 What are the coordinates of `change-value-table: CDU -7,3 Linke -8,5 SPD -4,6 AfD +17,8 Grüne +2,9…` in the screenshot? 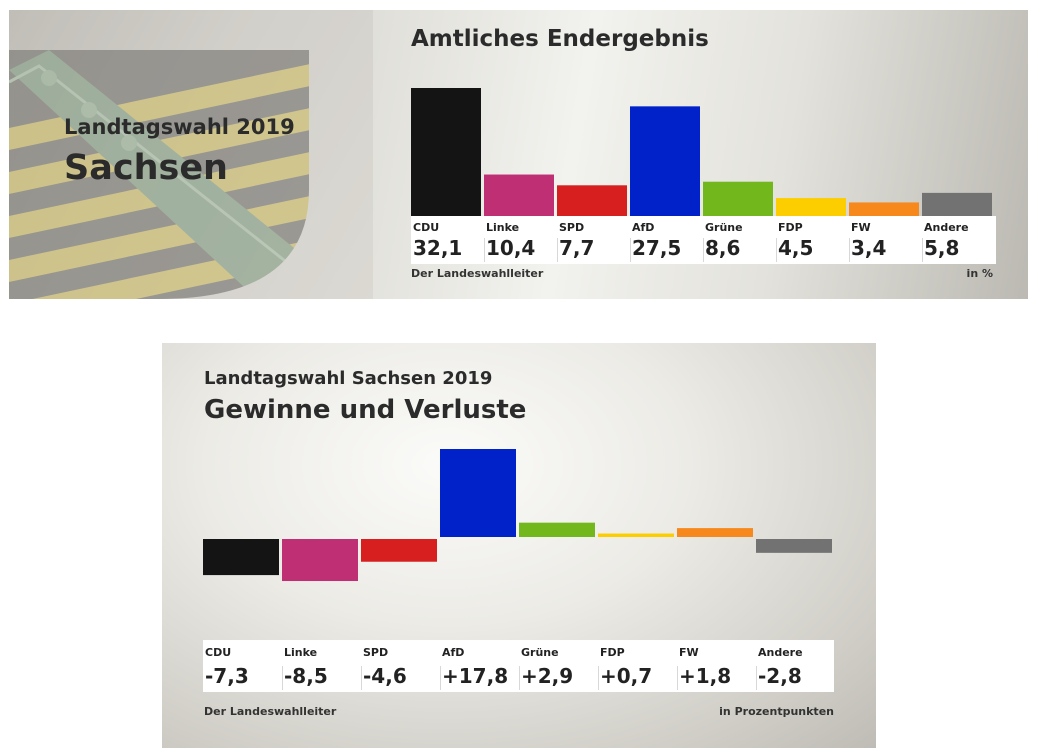 It's located at (518, 666).